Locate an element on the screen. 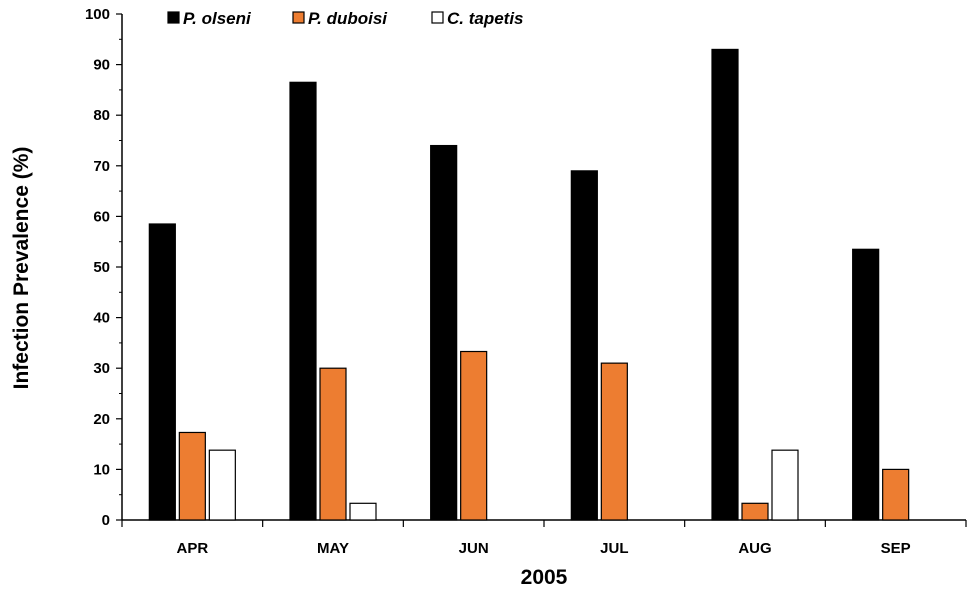  bar-p-olseni-apr is located at coordinates (162, 372).